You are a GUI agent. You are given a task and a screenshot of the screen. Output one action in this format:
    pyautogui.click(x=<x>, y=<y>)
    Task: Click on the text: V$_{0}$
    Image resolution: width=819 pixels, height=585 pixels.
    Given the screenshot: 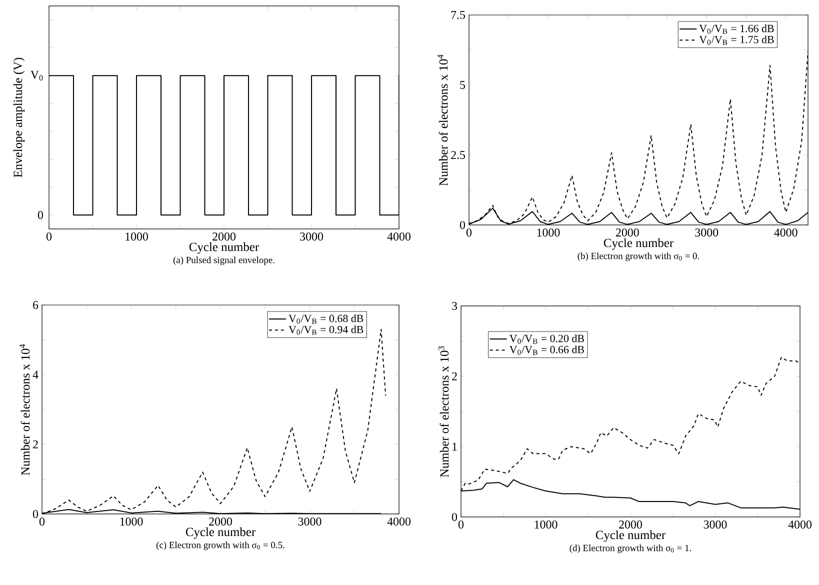 What is the action you would take?
    pyautogui.click(x=36, y=75)
    